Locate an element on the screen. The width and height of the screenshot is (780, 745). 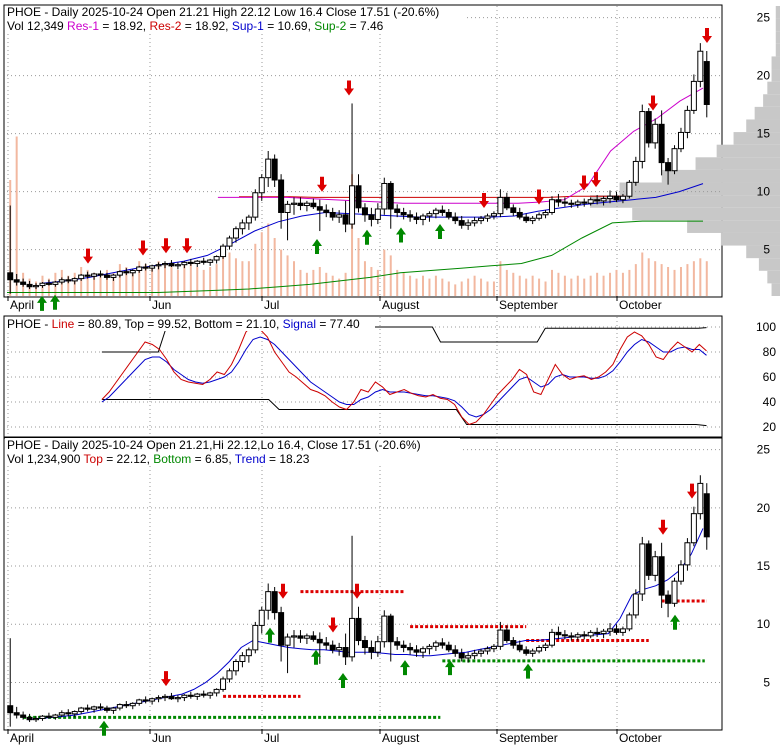
res-1-line is located at coordinates (460, 145).